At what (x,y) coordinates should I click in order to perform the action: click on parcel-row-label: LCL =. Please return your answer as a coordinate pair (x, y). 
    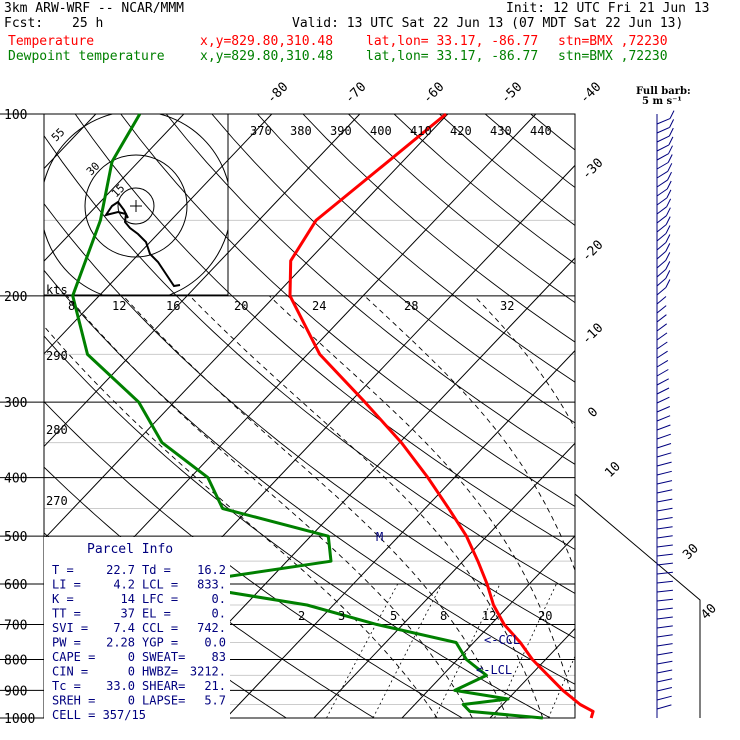
    Looking at the image, I should click on (160, 585).